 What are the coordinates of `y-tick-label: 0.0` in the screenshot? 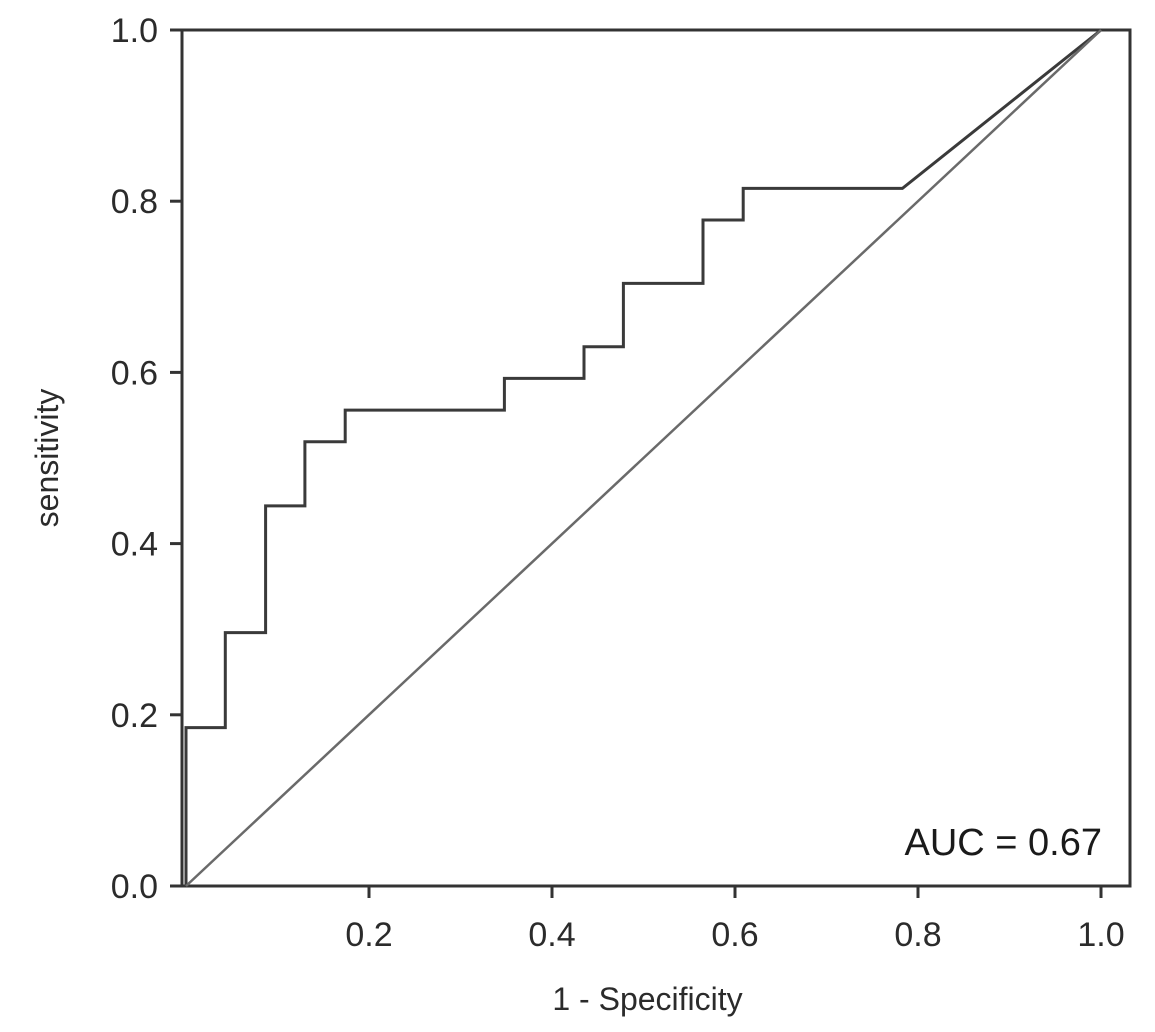 It's located at (134, 887).